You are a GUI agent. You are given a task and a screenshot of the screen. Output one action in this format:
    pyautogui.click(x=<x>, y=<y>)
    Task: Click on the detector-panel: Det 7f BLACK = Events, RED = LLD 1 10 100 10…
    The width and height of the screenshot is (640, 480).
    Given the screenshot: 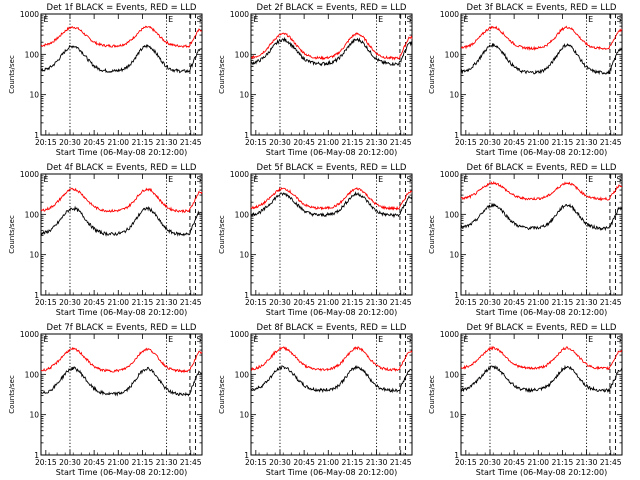 What is the action you would take?
    pyautogui.click(x=105, y=400)
    